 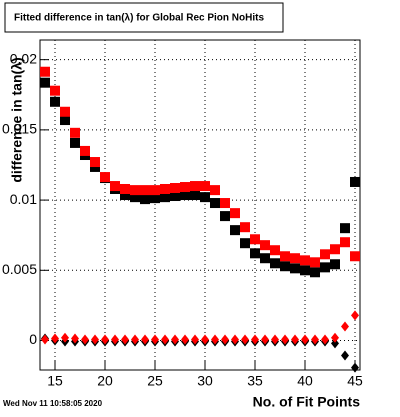 I want to click on x-tick-label: 45, so click(x=355, y=381).